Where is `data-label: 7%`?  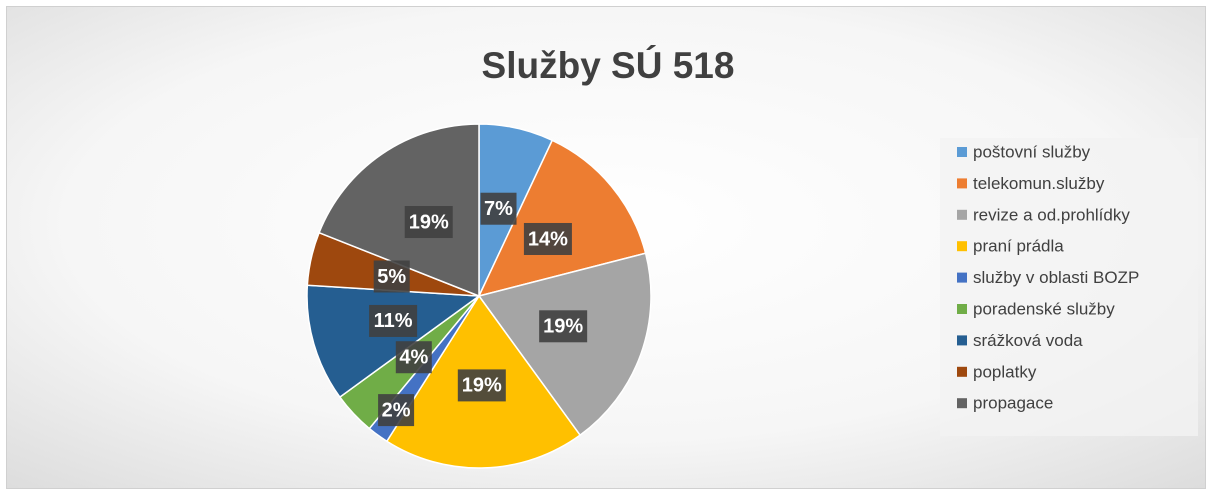
data-label: 7% is located at coordinates (498, 209).